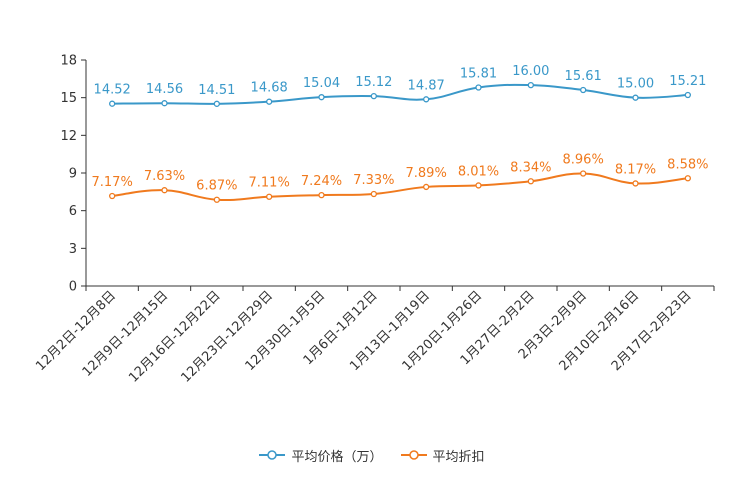  I want to click on data-label-avg-discount: 8.58%, so click(687, 164).